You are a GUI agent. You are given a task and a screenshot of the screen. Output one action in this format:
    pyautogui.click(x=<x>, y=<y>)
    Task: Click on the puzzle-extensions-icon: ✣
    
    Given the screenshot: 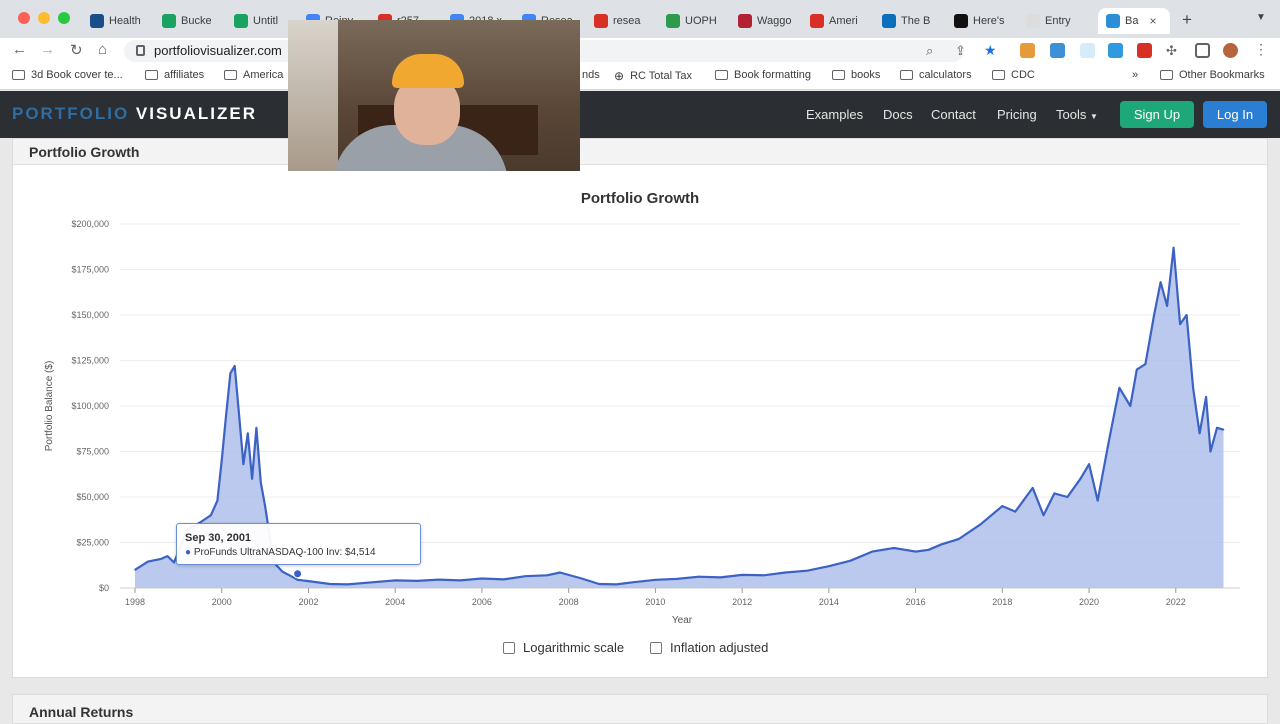 What is the action you would take?
    pyautogui.click(x=1171, y=50)
    